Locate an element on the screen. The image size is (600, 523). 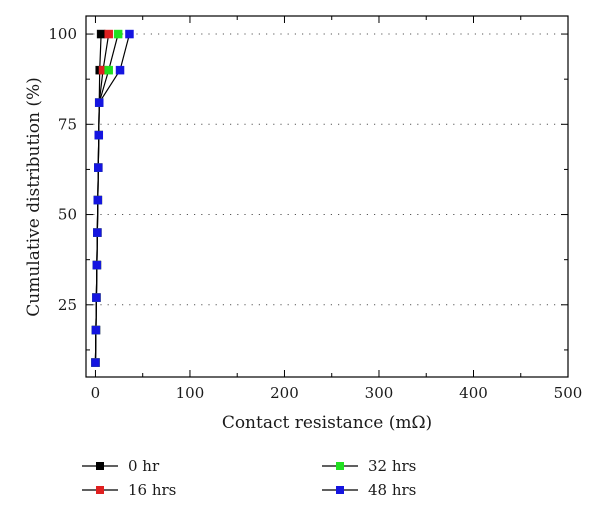
y-tick-label: 75 is located at coordinates (67, 124).